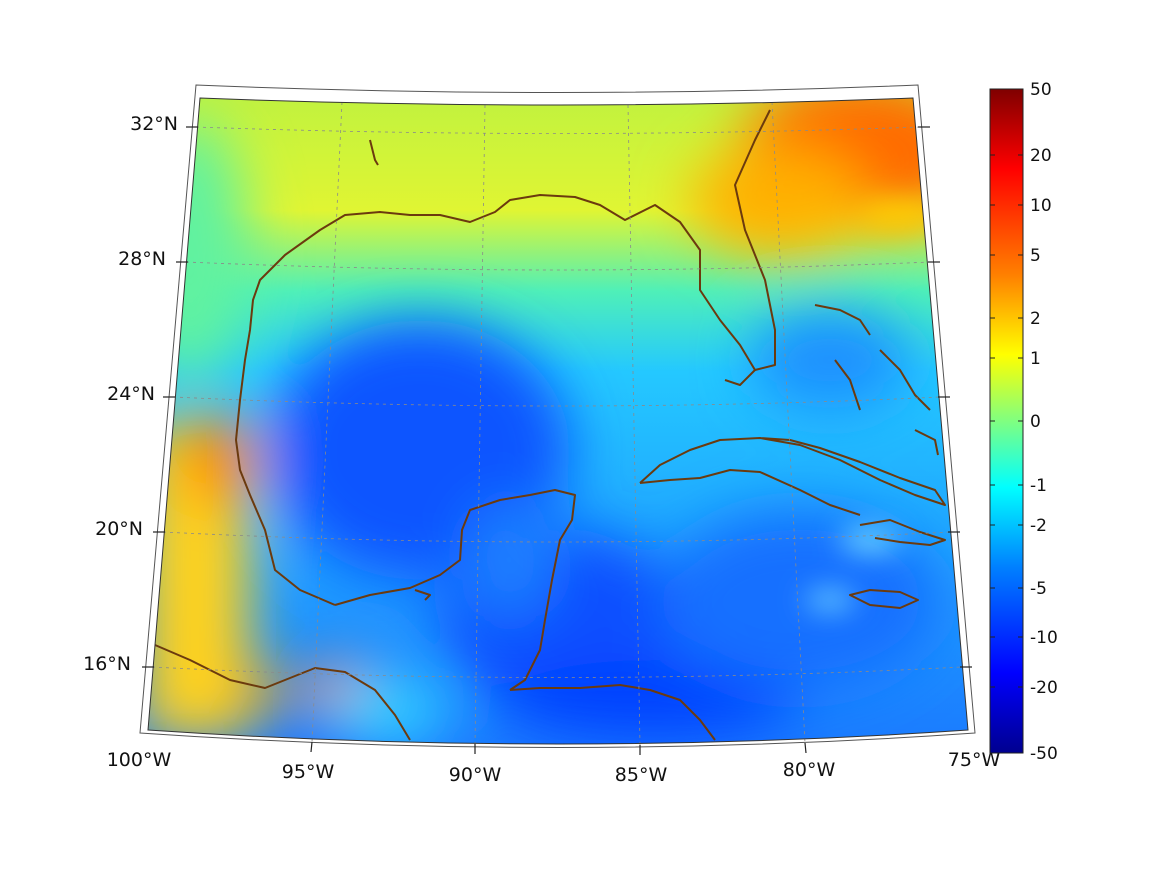 This screenshot has width=1167, height=880. What do you see at coordinates (142, 259) in the screenshot?
I see `lat-label: 28°N` at bounding box center [142, 259].